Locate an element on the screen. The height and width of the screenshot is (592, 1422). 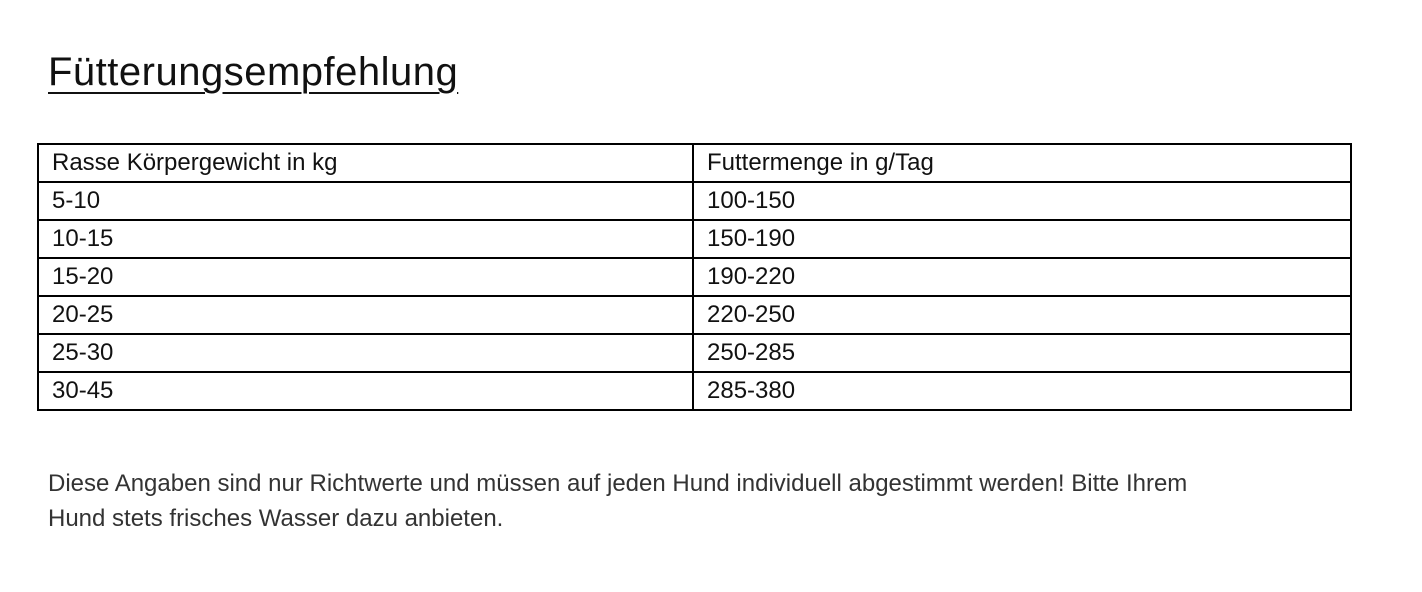
food-amount-cell: 100-150 is located at coordinates (1022, 201).